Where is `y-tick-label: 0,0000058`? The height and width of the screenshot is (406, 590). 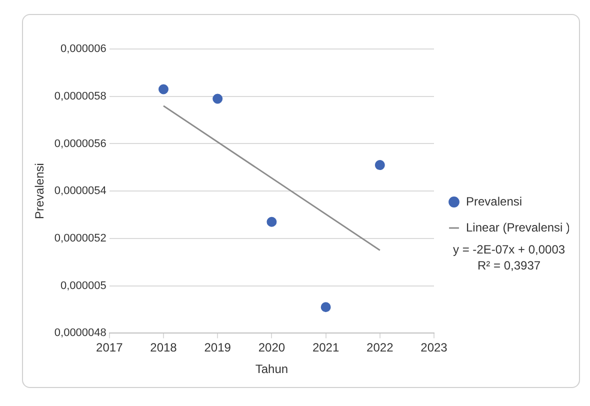
y-tick-label: 0,0000058 is located at coordinates (80, 96).